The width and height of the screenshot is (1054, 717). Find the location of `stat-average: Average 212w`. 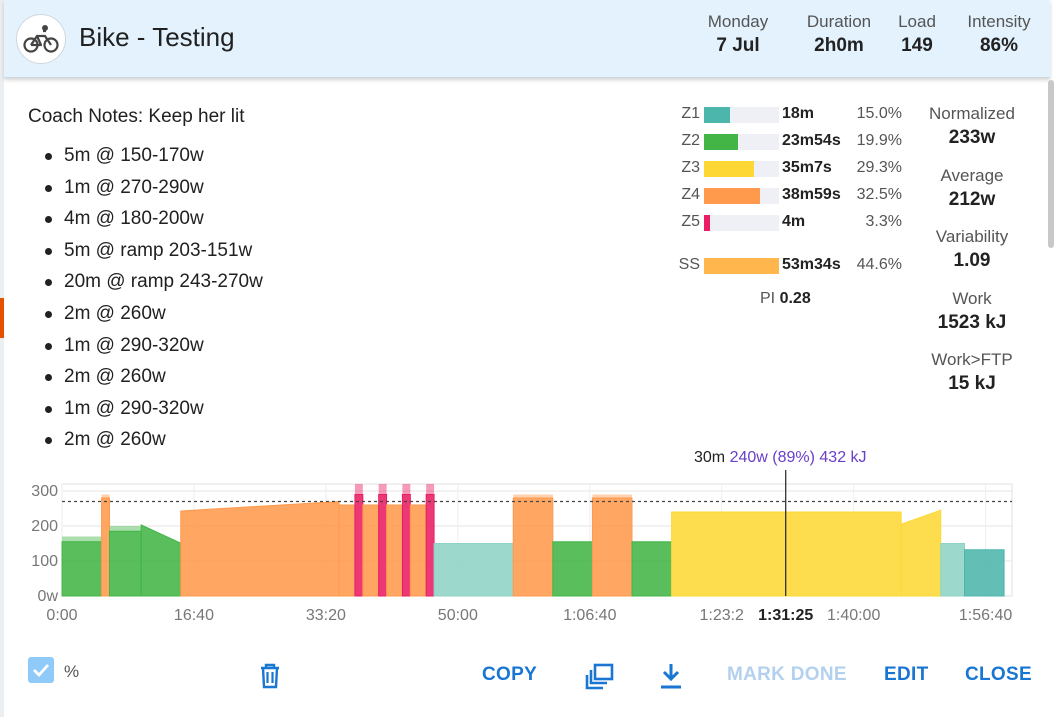

stat-average: Average 212w is located at coordinates (972, 188).